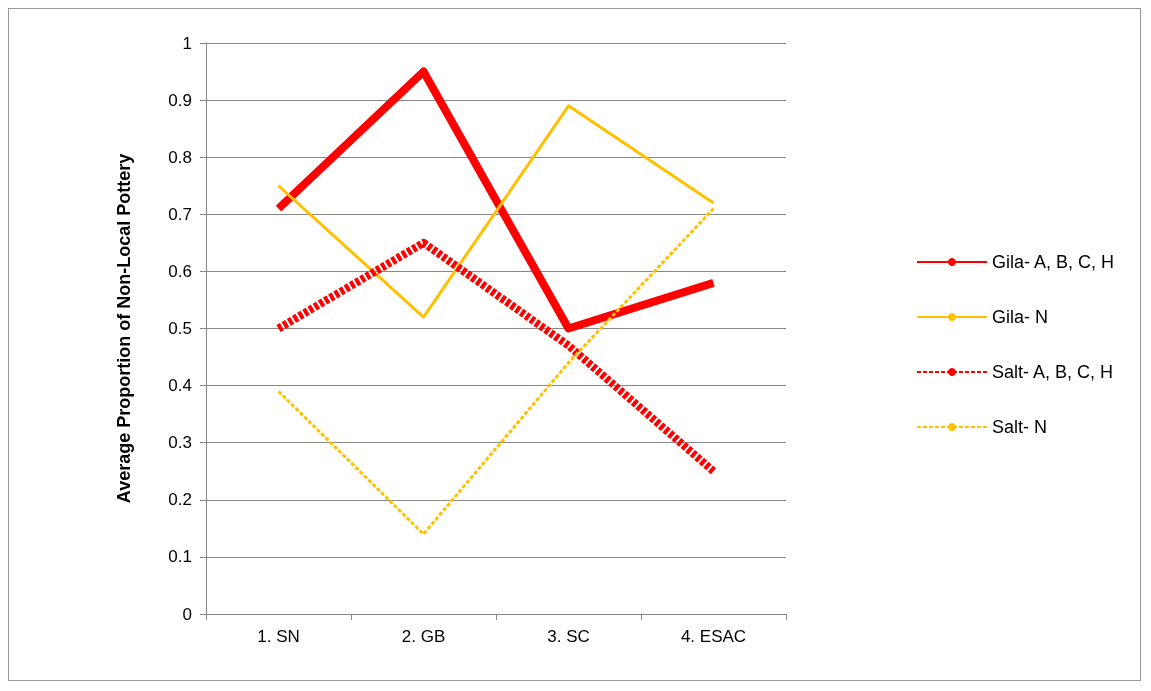 This screenshot has width=1151, height=691. What do you see at coordinates (1019, 427) in the screenshot?
I see `legend-label: Salt- N` at bounding box center [1019, 427].